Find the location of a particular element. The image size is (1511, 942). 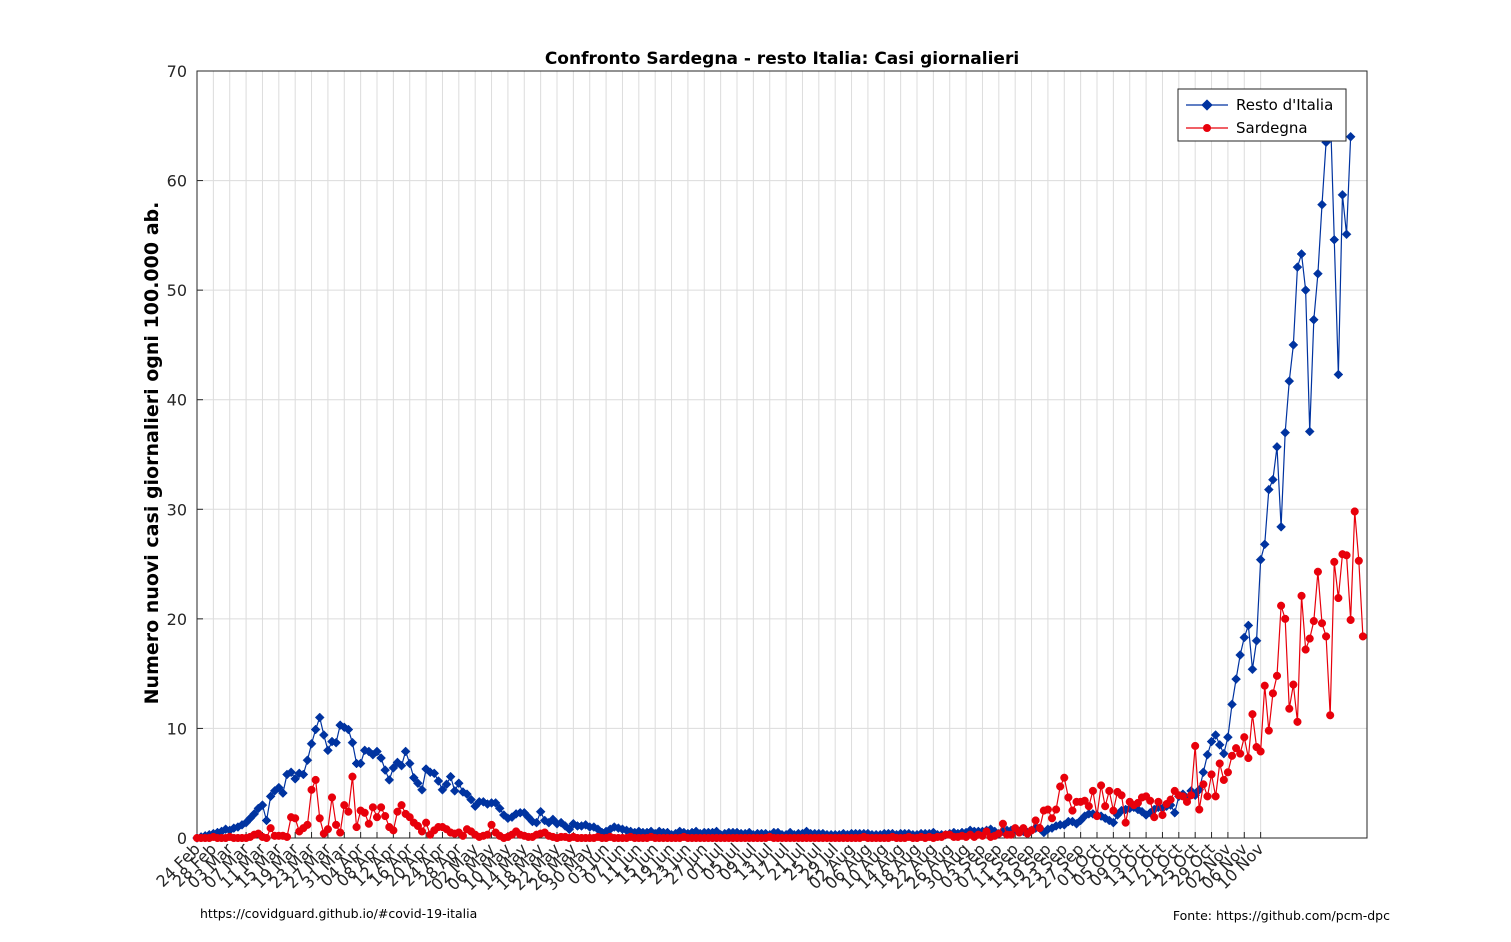

legend-box is located at coordinates (1262, 115).